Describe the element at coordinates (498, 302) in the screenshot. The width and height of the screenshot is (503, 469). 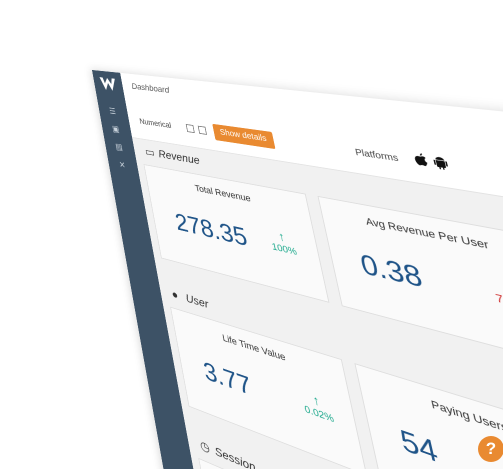
I see `metric-change-percent: 7.8%` at that location.